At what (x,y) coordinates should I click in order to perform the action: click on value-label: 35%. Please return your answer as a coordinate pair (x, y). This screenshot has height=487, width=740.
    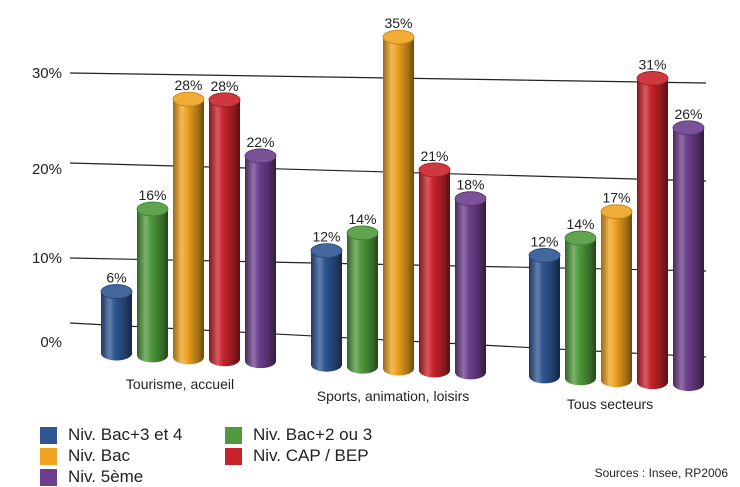
    Looking at the image, I should click on (398, 23).